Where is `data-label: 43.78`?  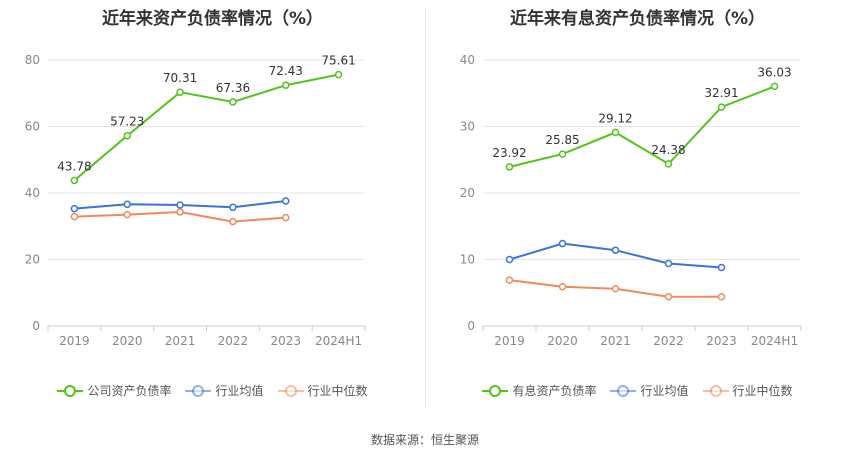
data-label: 43.78 is located at coordinates (74, 166).